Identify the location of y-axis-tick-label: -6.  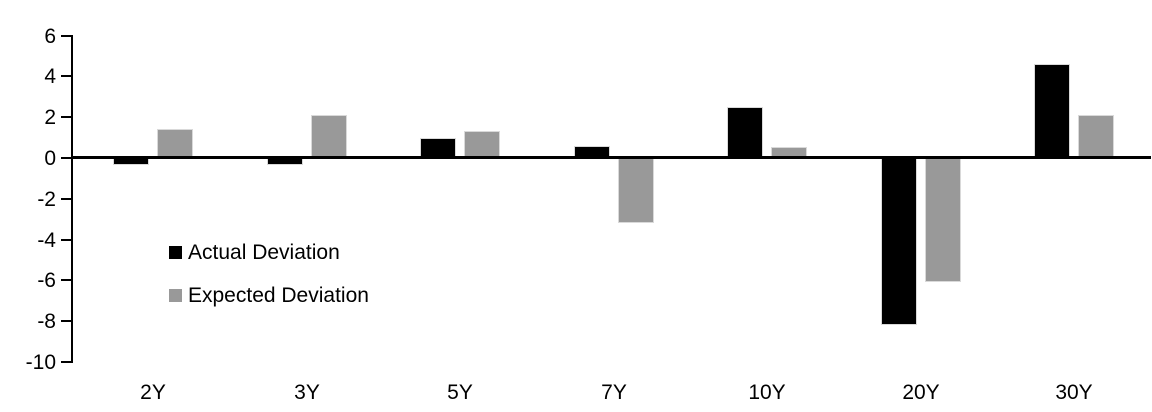
(46, 280).